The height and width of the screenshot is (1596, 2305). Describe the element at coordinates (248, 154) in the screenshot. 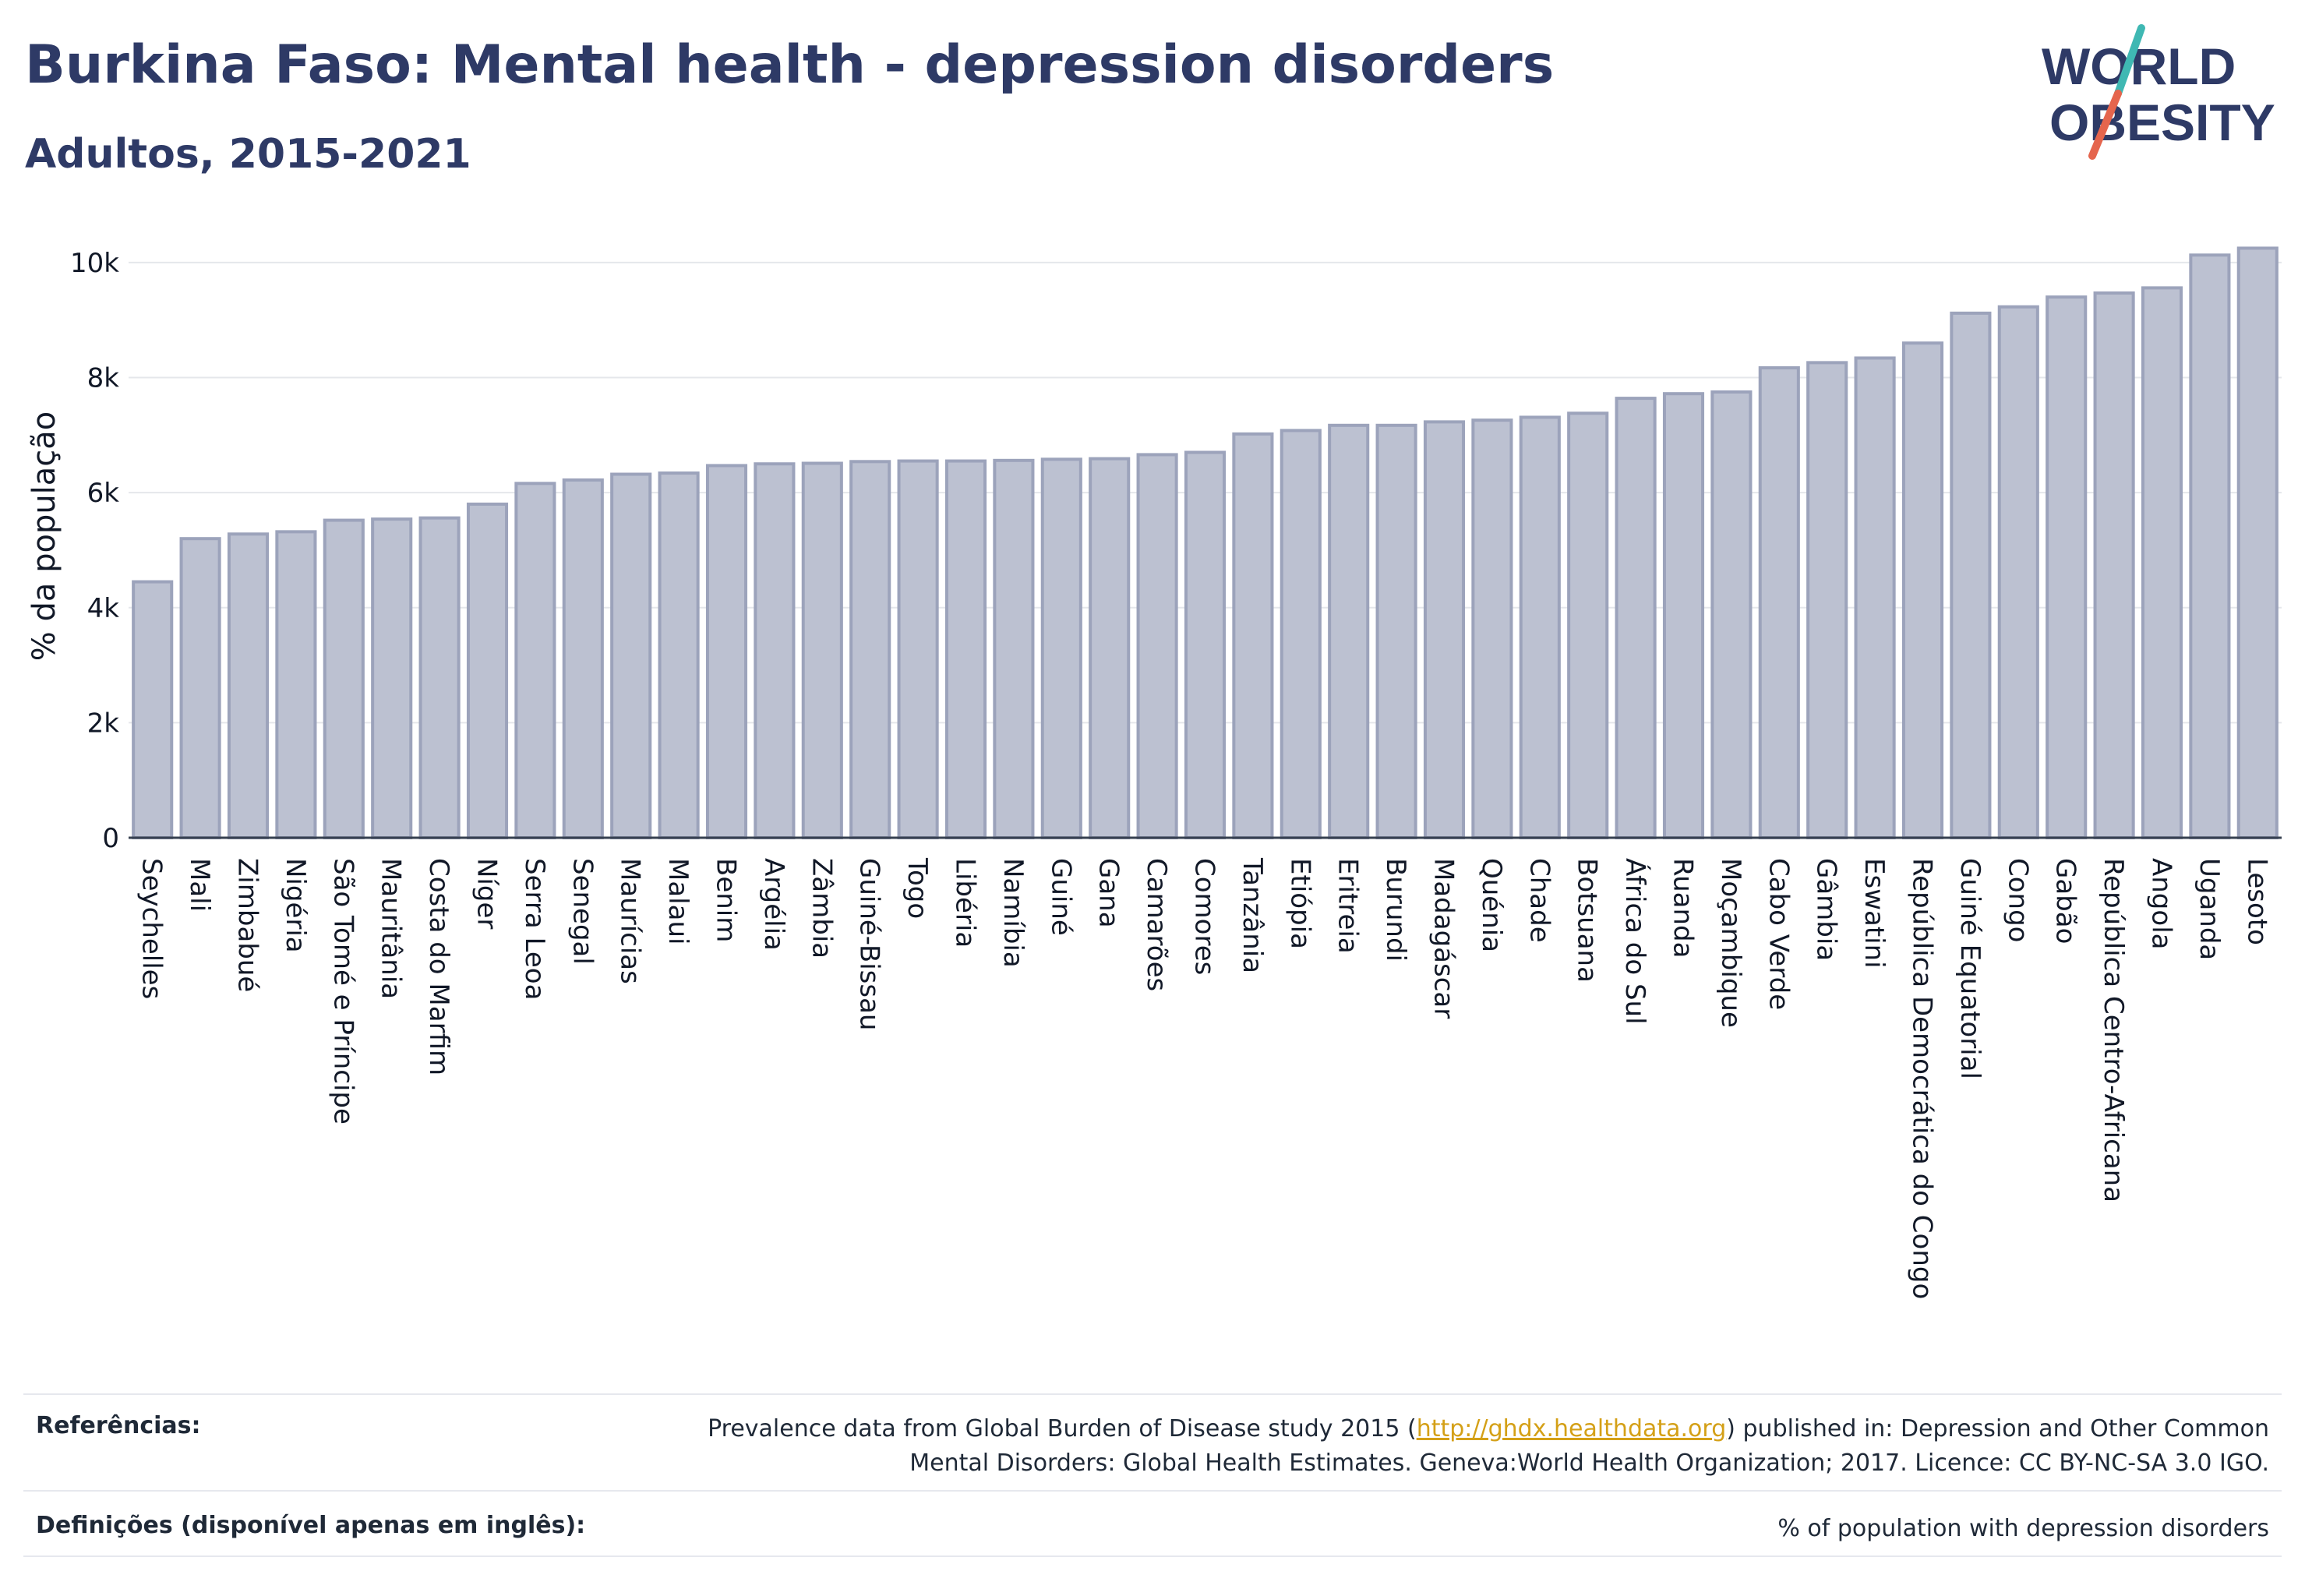

I see `chart-subtitle: Adultos, 2015-2021` at that location.